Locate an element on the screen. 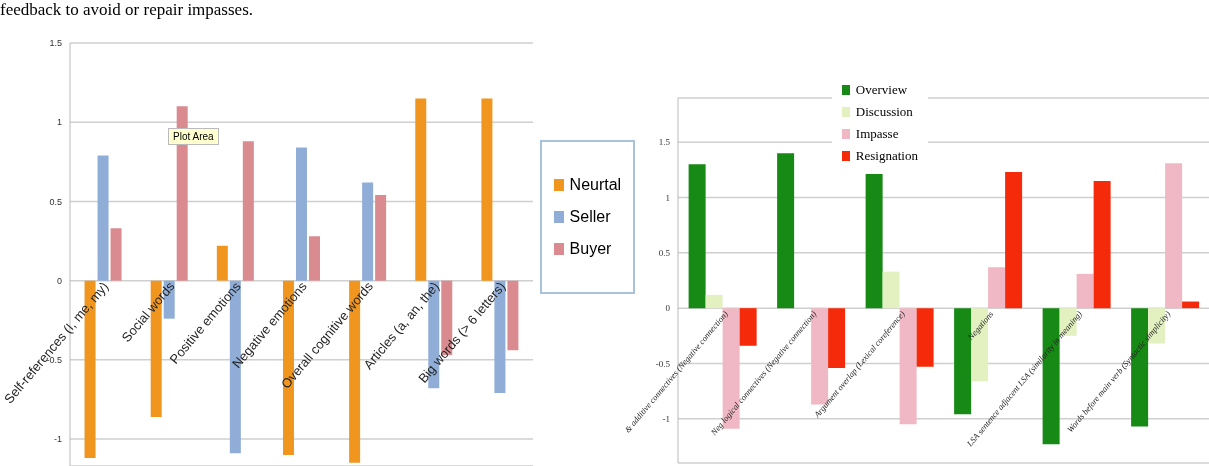  legend-label: Seller is located at coordinates (590, 217).